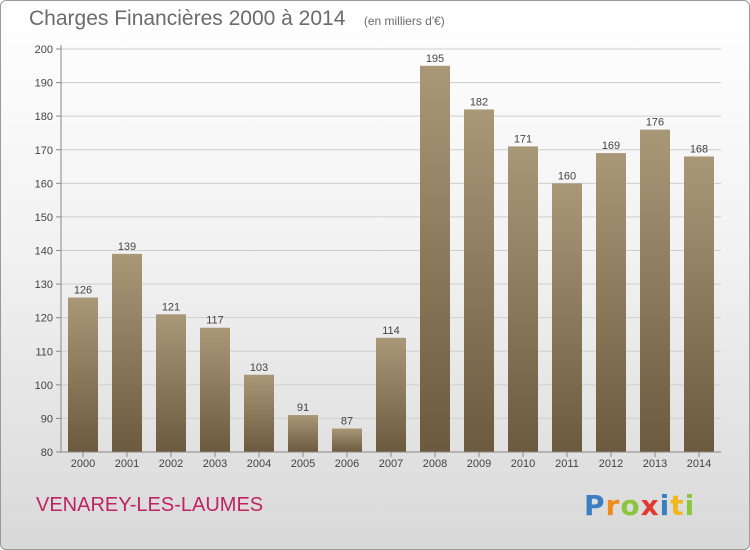 This screenshot has width=750, height=550. I want to click on value-label: 195, so click(435, 59).